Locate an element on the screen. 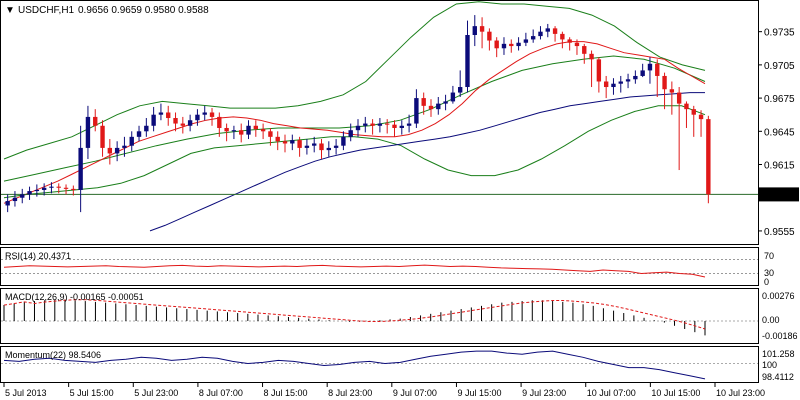 This screenshot has height=400, width=800. current-price-label: 0.9588 is located at coordinates (777, 195).